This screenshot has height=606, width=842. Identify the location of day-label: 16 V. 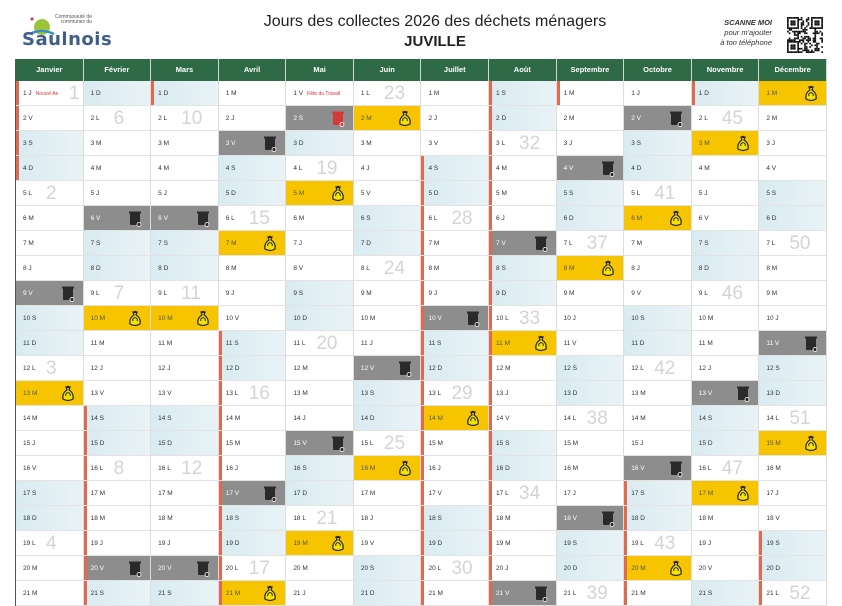
(638, 468).